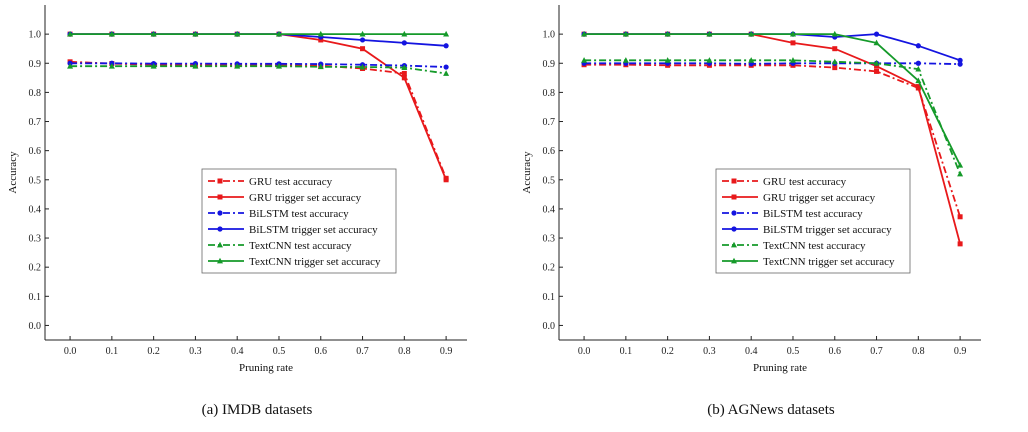 Image resolution: width=1028 pixels, height=432 pixels. I want to click on caption-agnews: (b) AGNews datasets, so click(771, 410).